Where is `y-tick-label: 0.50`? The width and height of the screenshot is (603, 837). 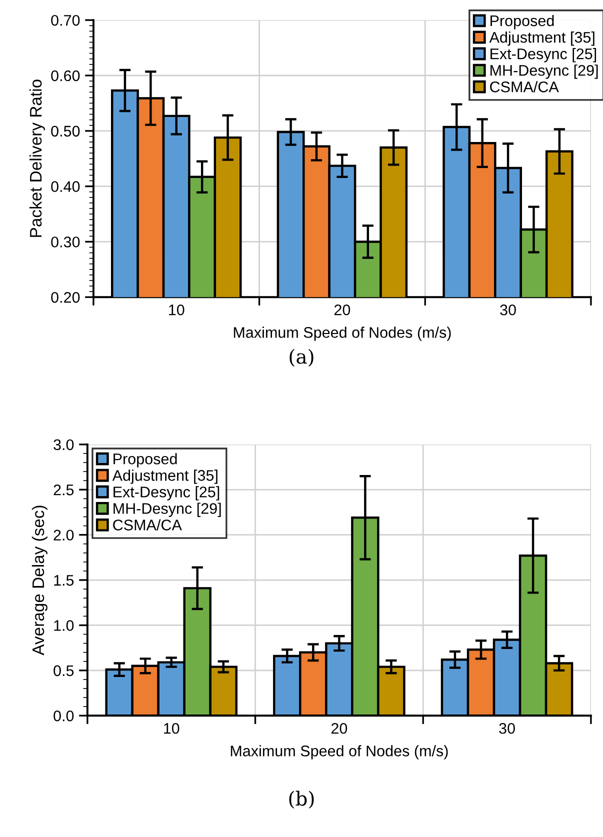
y-tick-label: 0.50 is located at coordinates (65, 131).